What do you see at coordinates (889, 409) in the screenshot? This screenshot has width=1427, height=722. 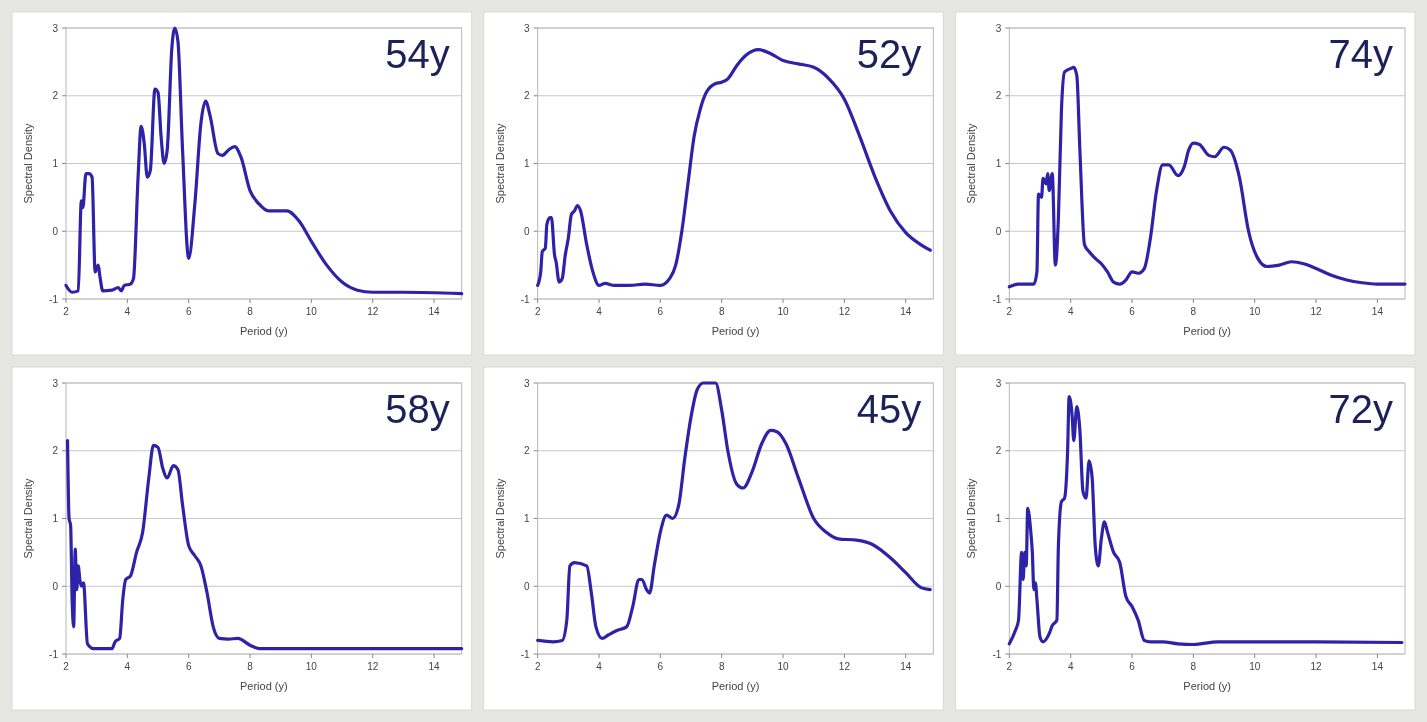 I see `chart-title: 45y` at bounding box center [889, 409].